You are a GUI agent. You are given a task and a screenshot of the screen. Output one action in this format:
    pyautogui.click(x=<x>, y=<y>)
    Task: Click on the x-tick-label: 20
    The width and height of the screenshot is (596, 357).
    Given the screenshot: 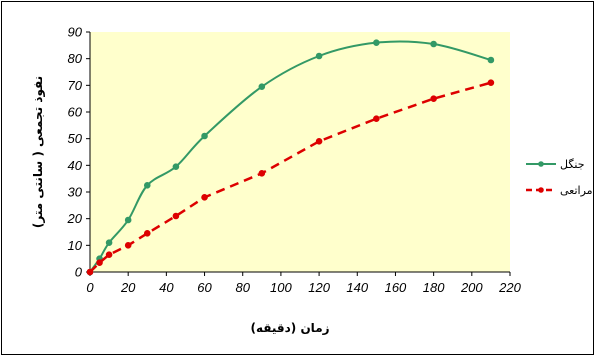 What is the action you would take?
    pyautogui.click(x=128, y=287)
    